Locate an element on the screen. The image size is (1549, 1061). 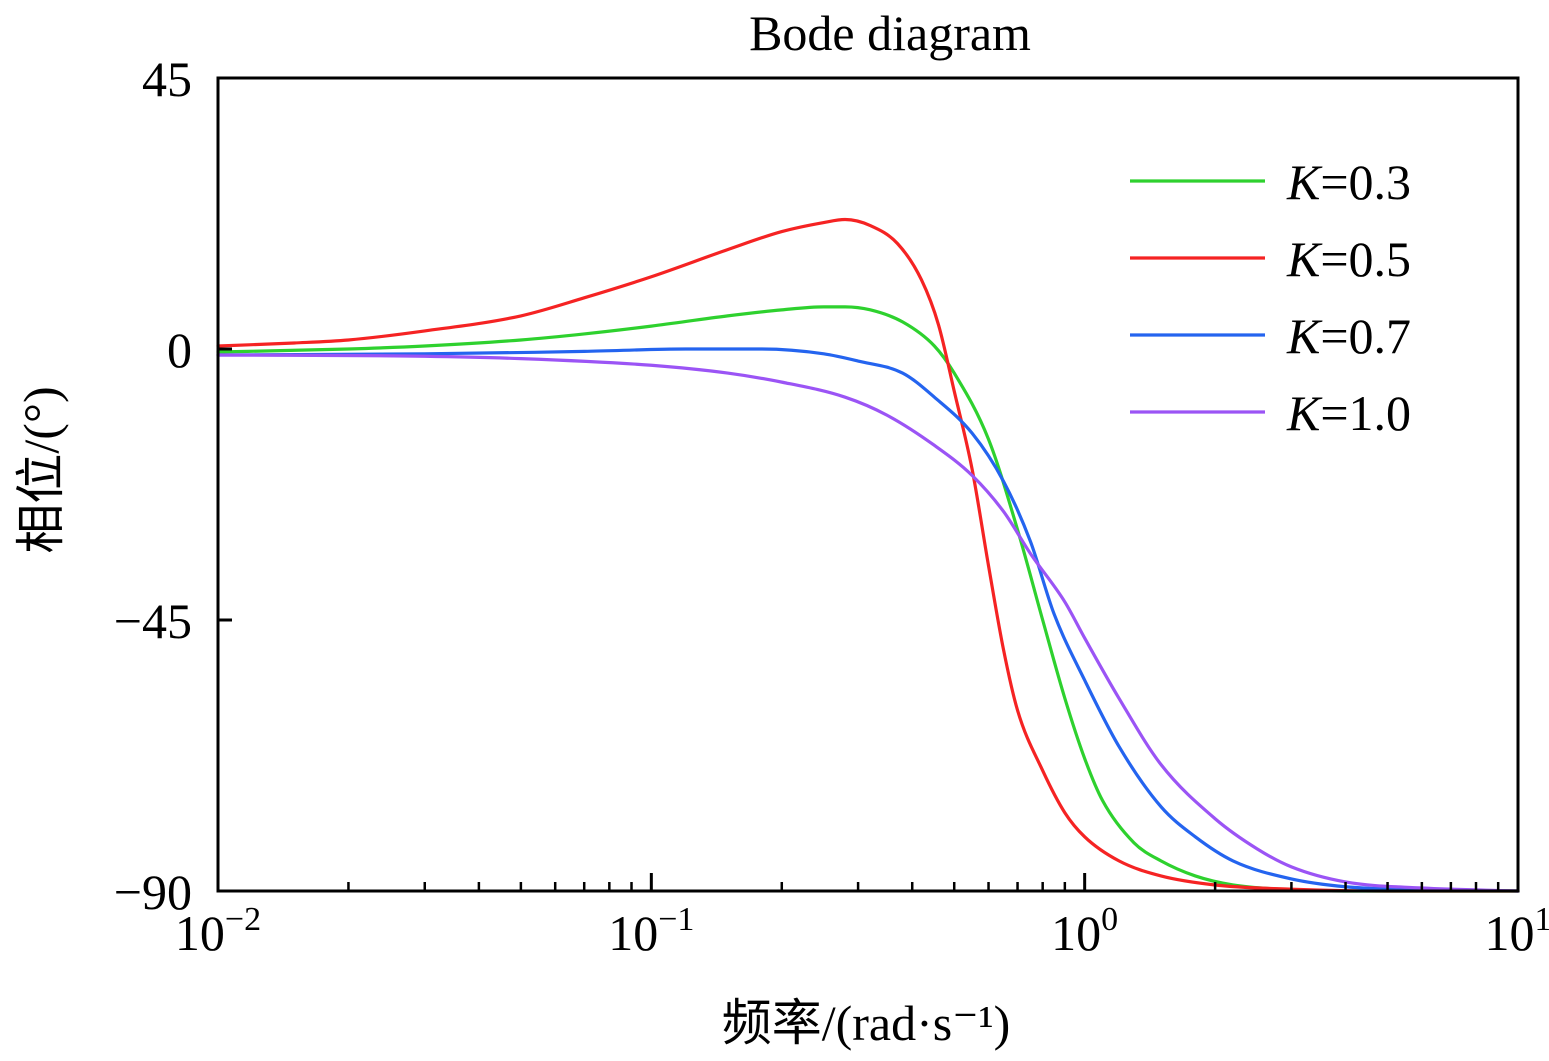
chart-title: Bode diagram is located at coordinates (890, 33).